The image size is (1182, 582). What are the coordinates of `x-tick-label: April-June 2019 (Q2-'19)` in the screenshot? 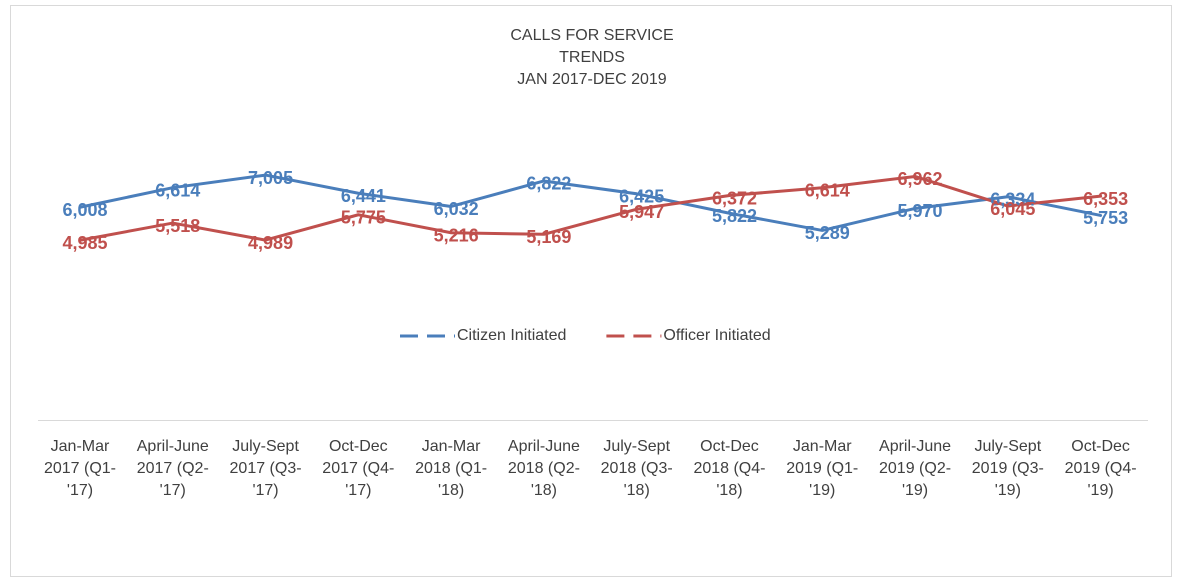 It's located at (915, 468).